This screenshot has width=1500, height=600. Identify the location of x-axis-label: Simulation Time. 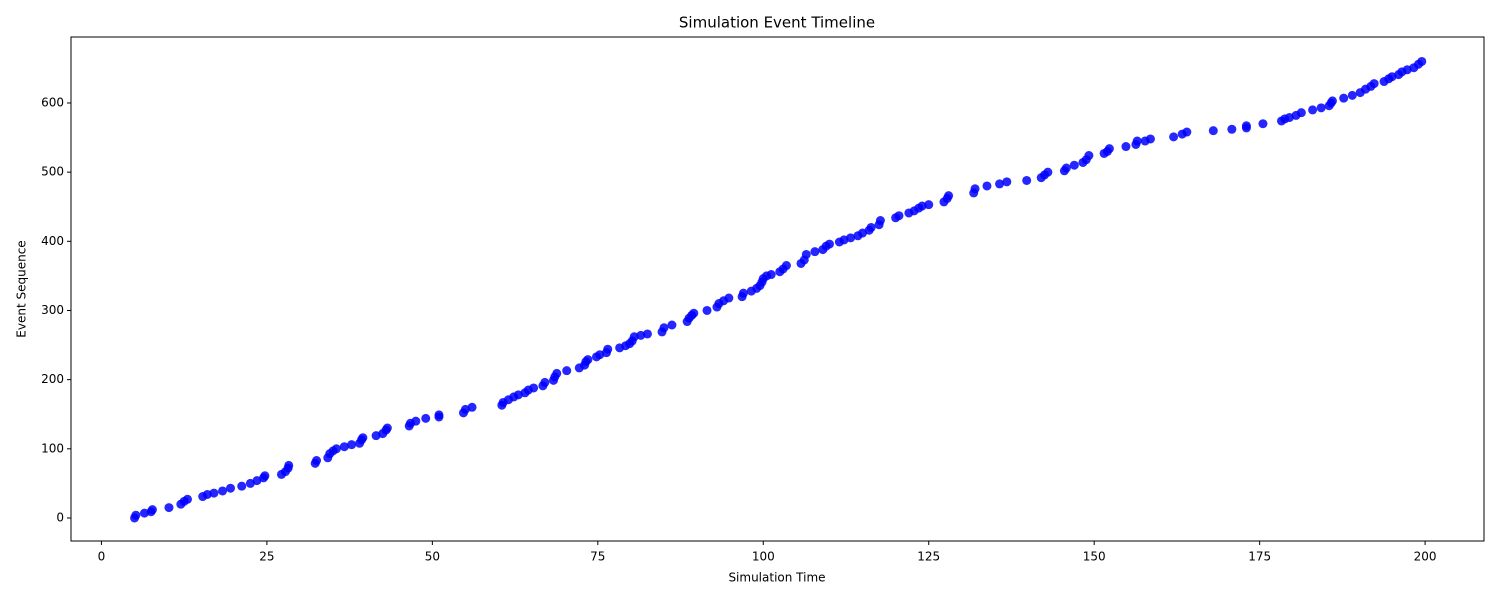
(776, 578).